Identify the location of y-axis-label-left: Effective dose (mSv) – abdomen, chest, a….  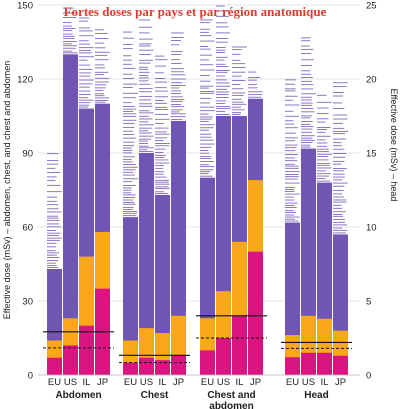
(7, 190).